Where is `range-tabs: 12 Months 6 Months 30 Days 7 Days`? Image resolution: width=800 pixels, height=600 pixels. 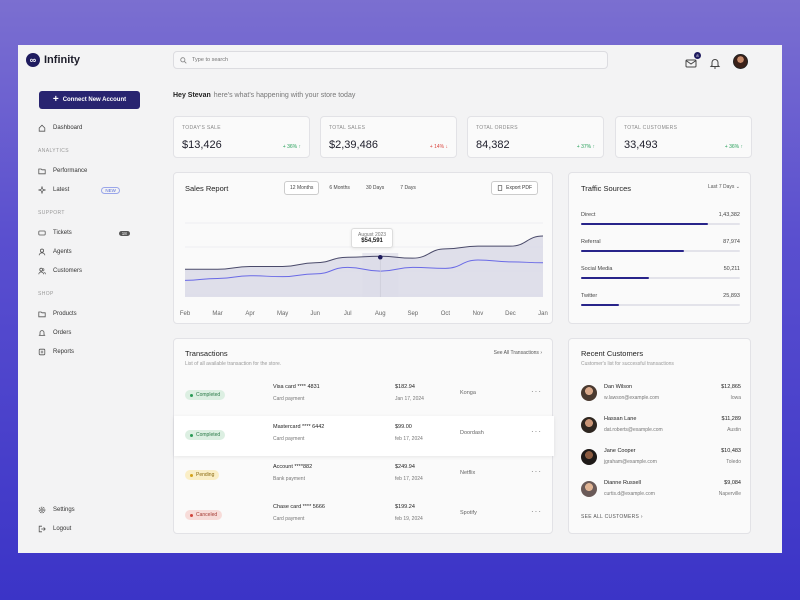 range-tabs: 12 Months 6 Months 30 Days 7 Days is located at coordinates (353, 188).